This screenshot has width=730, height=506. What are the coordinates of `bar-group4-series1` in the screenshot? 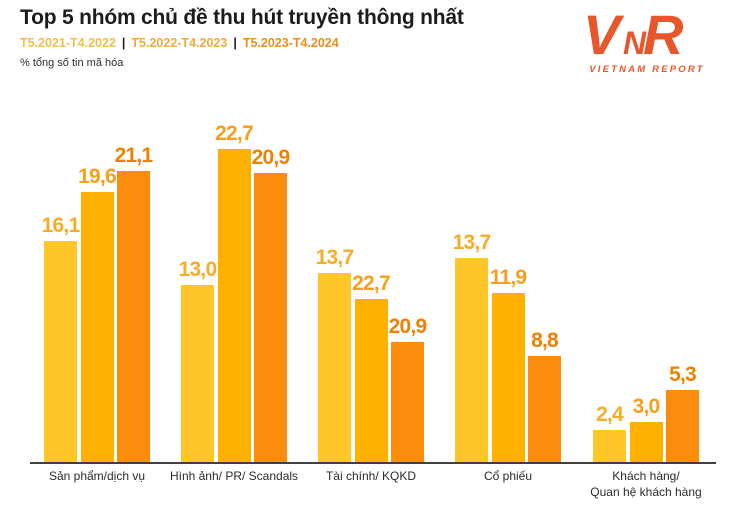 It's located at (471, 360).